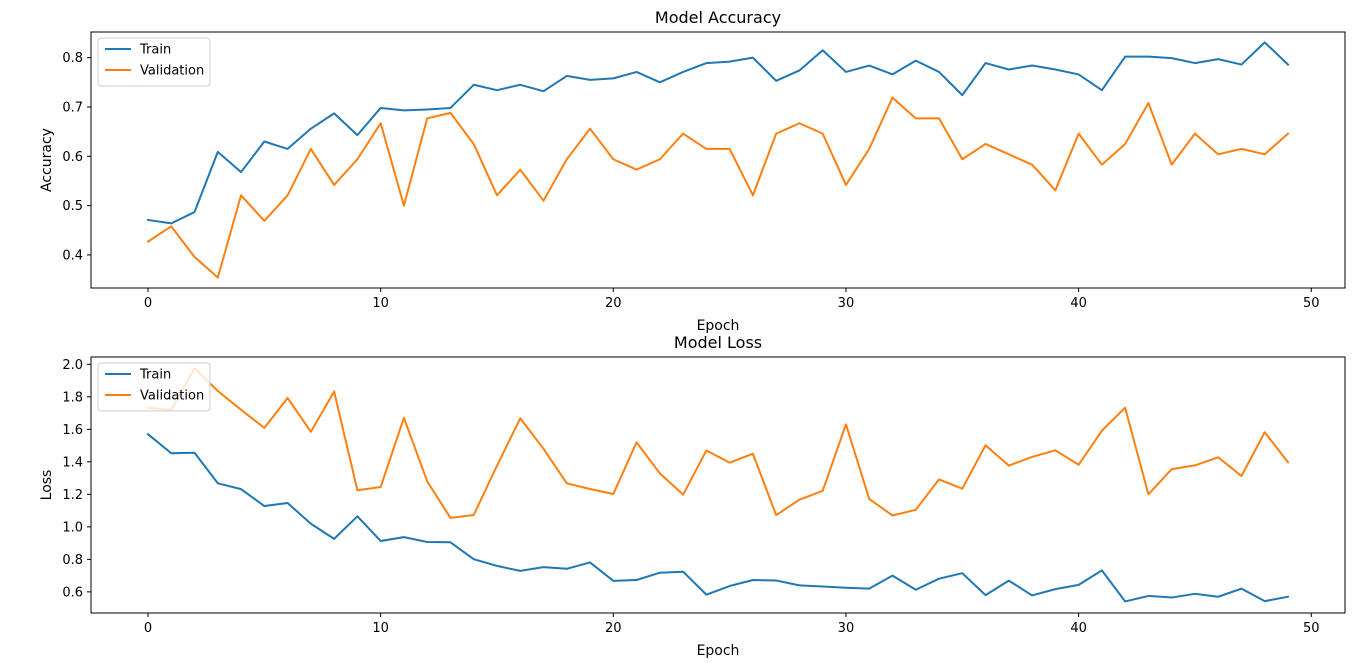 This screenshot has width=1366, height=663. What do you see at coordinates (47, 160) in the screenshot?
I see `y-axis-label: Accuracy` at bounding box center [47, 160].